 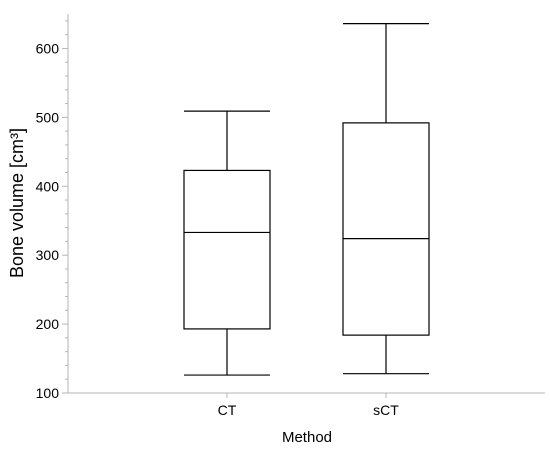 What do you see at coordinates (52, 210) in the screenshot?
I see `y-axis-ticks: 100 200 300 400 500 600` at bounding box center [52, 210].